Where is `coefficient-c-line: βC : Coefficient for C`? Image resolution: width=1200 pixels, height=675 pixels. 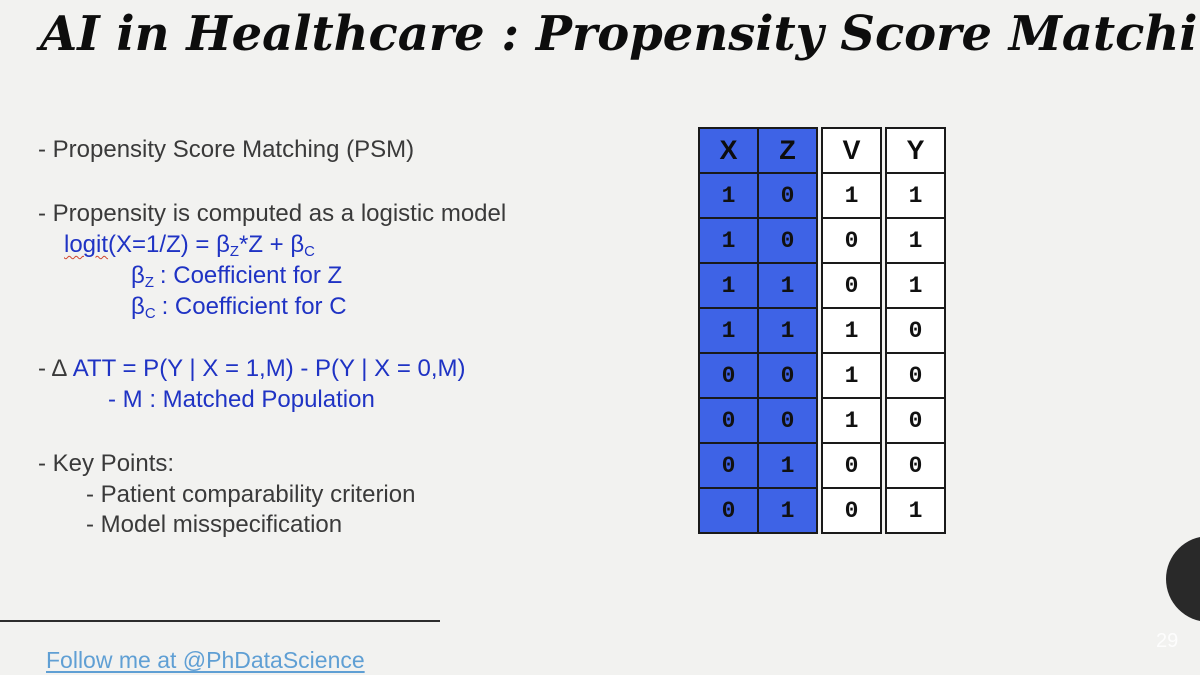 coefficient-c-line: βC : Coefficient for C is located at coordinates (239, 307).